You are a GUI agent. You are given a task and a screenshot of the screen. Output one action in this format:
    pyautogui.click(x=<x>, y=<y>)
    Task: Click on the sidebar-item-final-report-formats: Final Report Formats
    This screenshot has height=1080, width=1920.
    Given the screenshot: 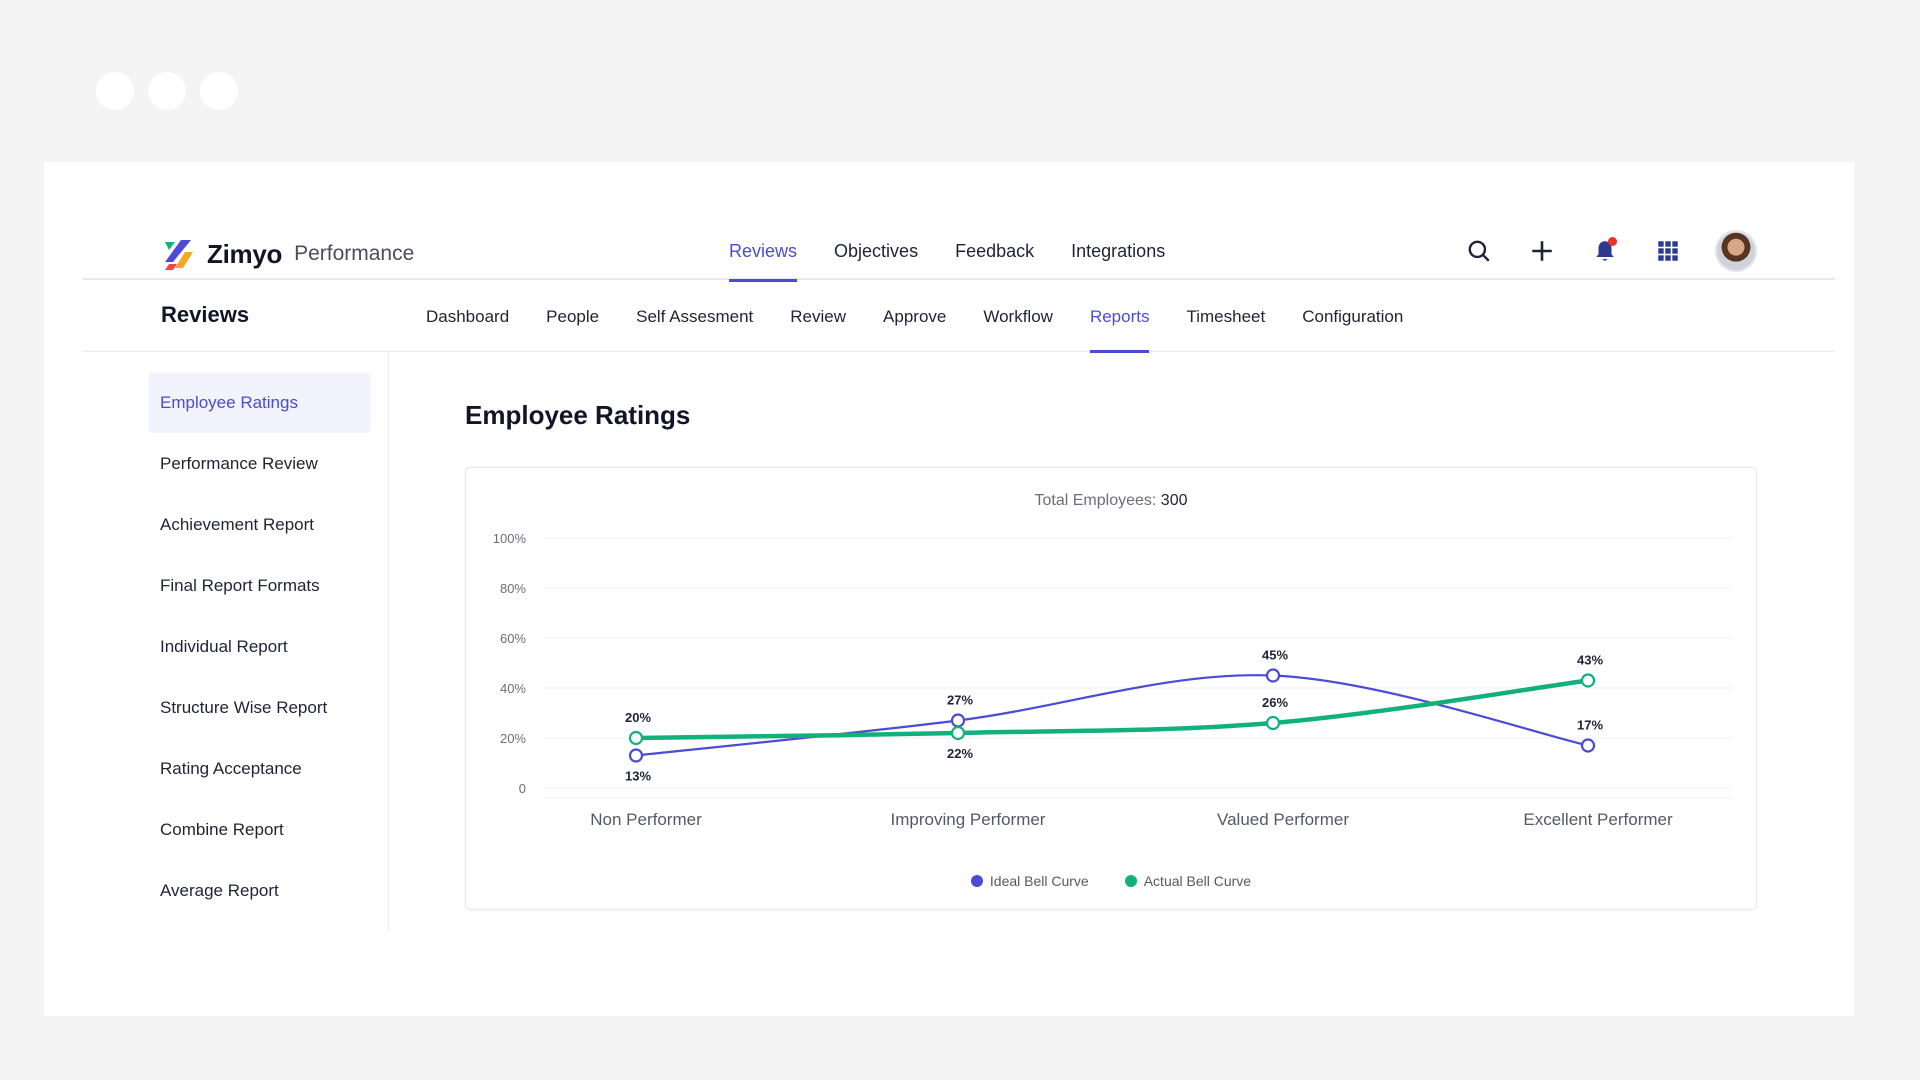 What is the action you would take?
    pyautogui.click(x=240, y=585)
    